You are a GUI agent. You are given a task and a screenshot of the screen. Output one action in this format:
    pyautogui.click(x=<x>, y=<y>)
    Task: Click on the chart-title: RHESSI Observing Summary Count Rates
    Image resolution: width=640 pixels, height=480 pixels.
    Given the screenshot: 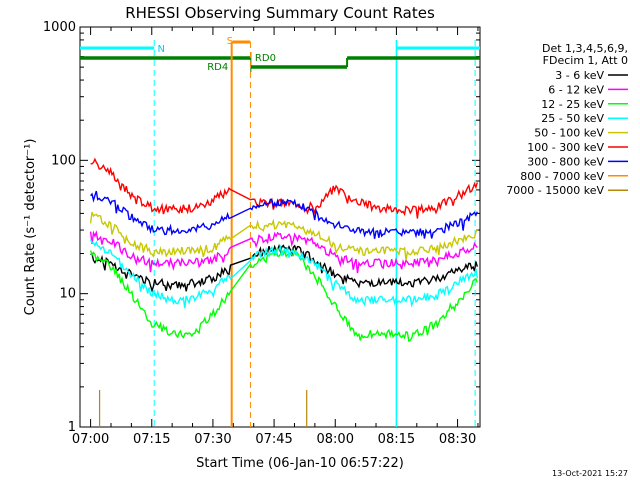 What is the action you would take?
    pyautogui.click(x=280, y=13)
    